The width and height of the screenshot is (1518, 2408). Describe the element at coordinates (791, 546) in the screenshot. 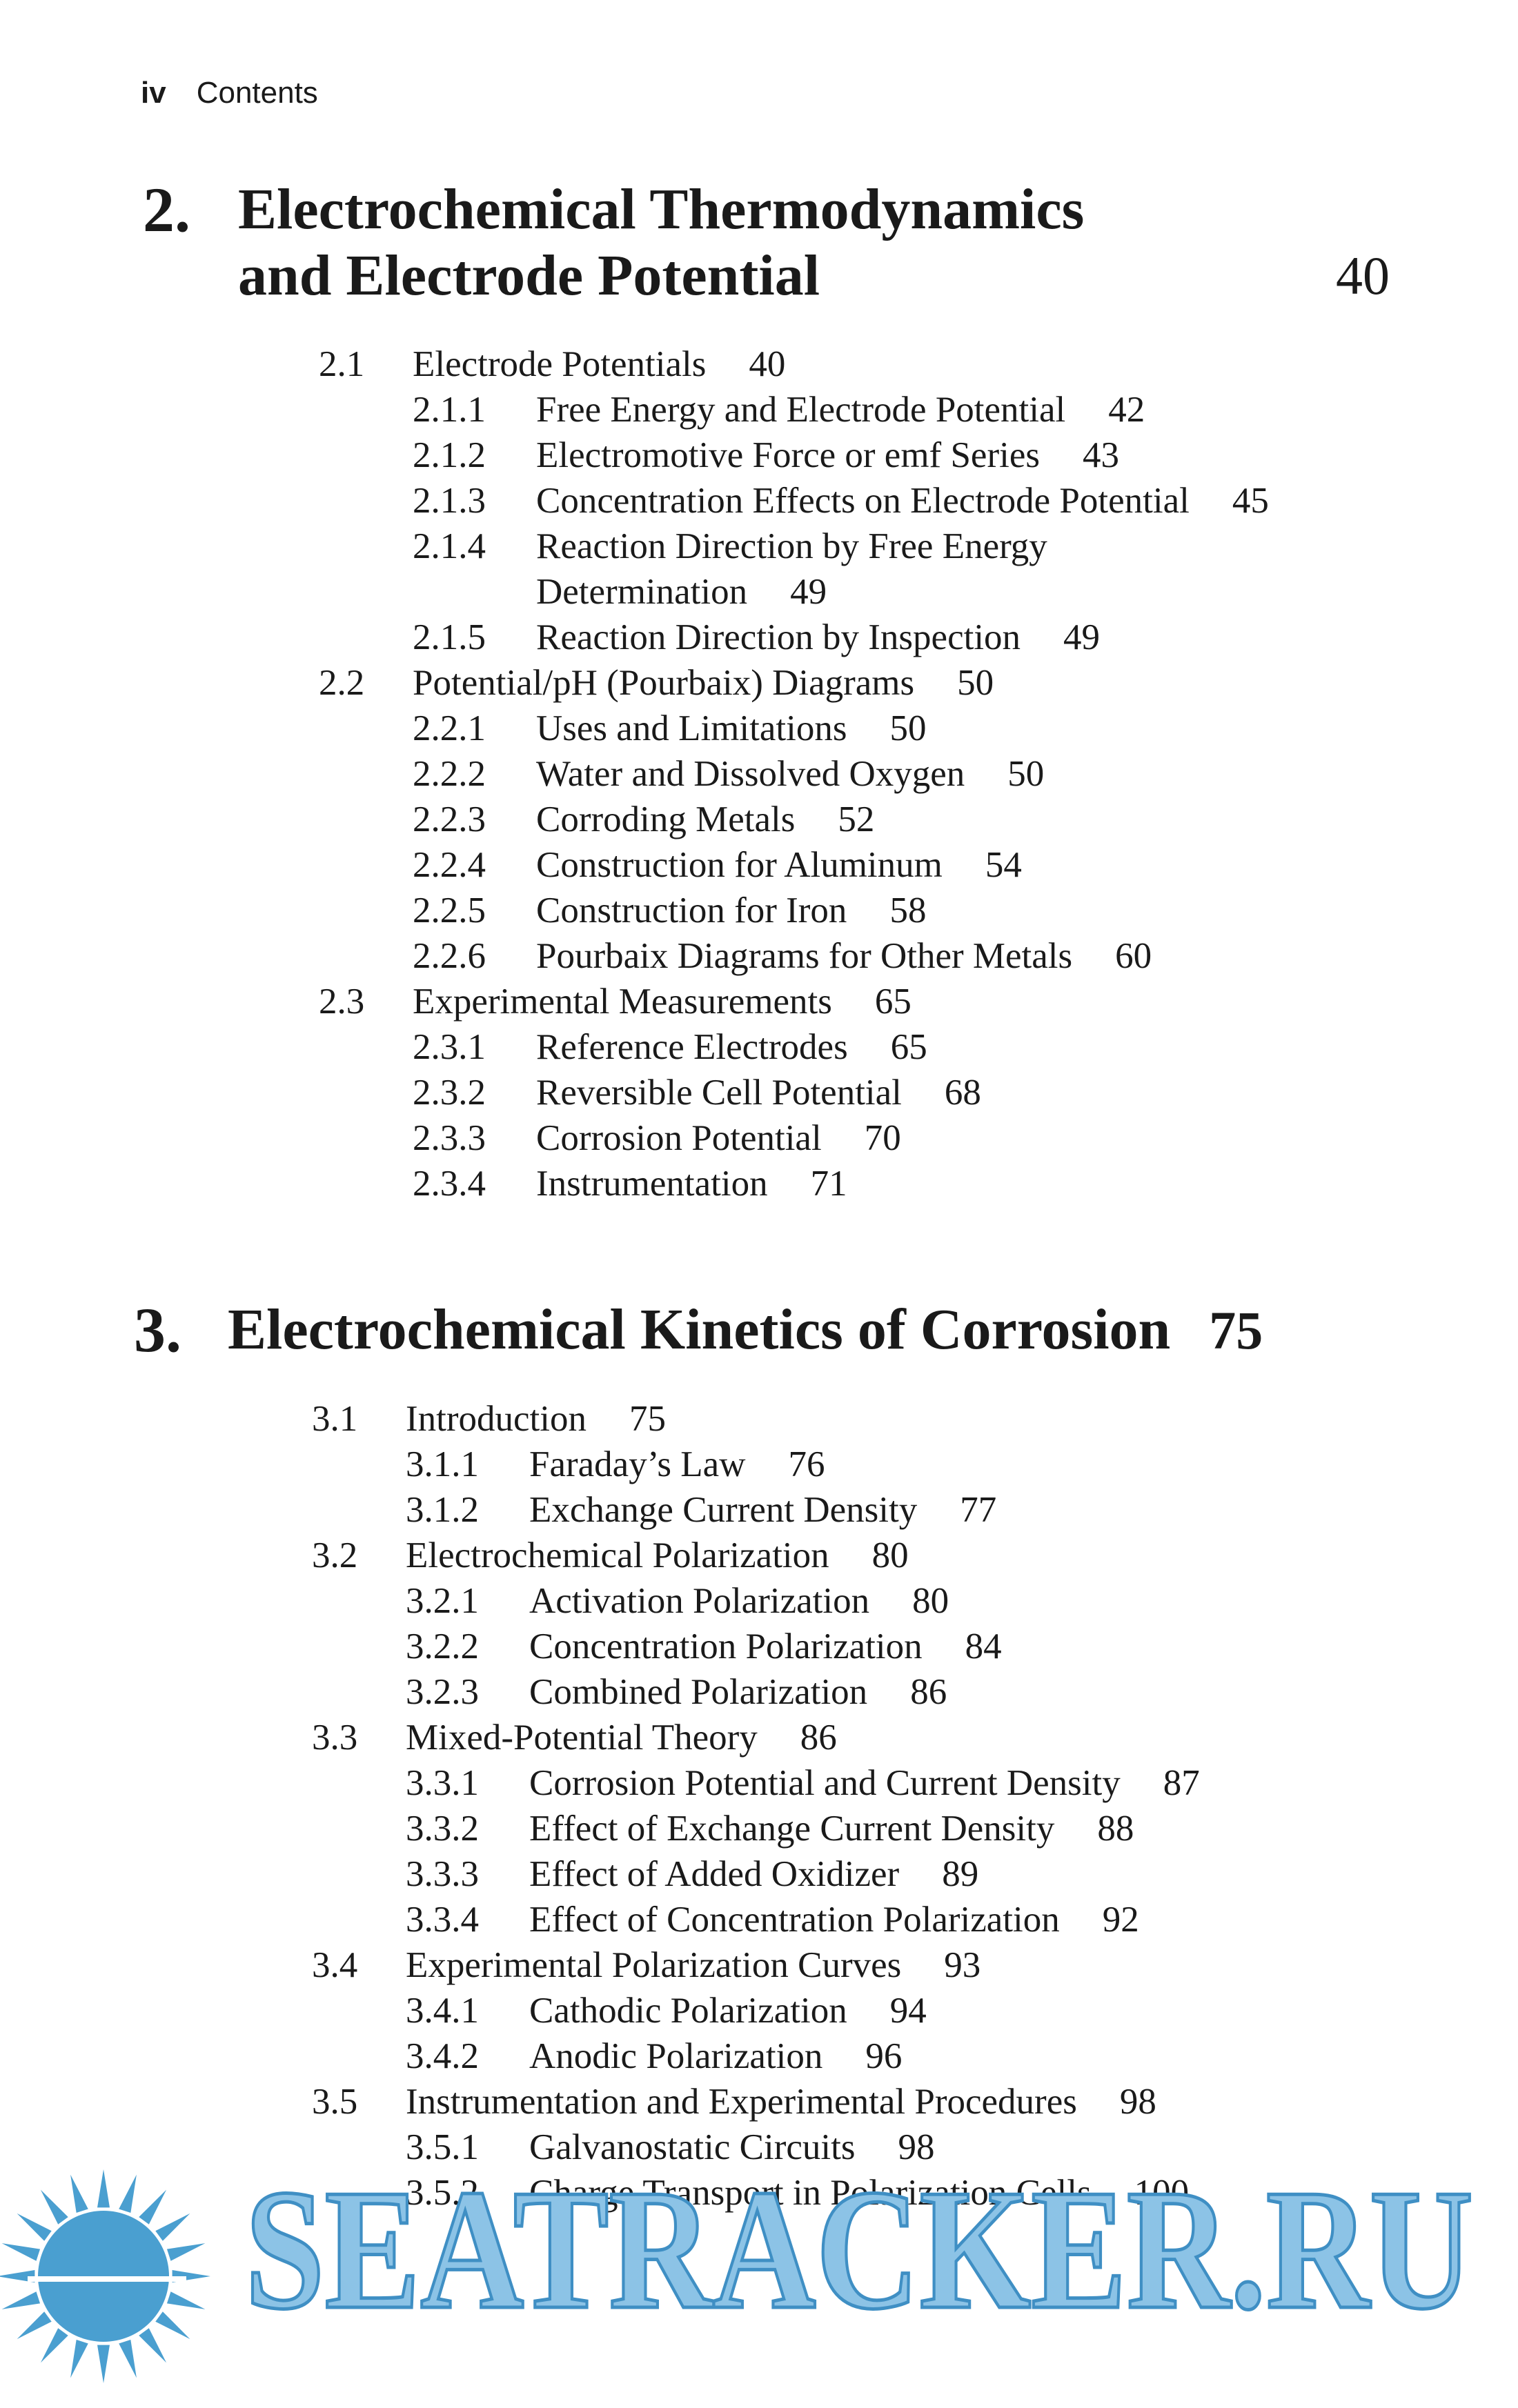

I see `title-line: Reaction Direction by Free Energy` at that location.